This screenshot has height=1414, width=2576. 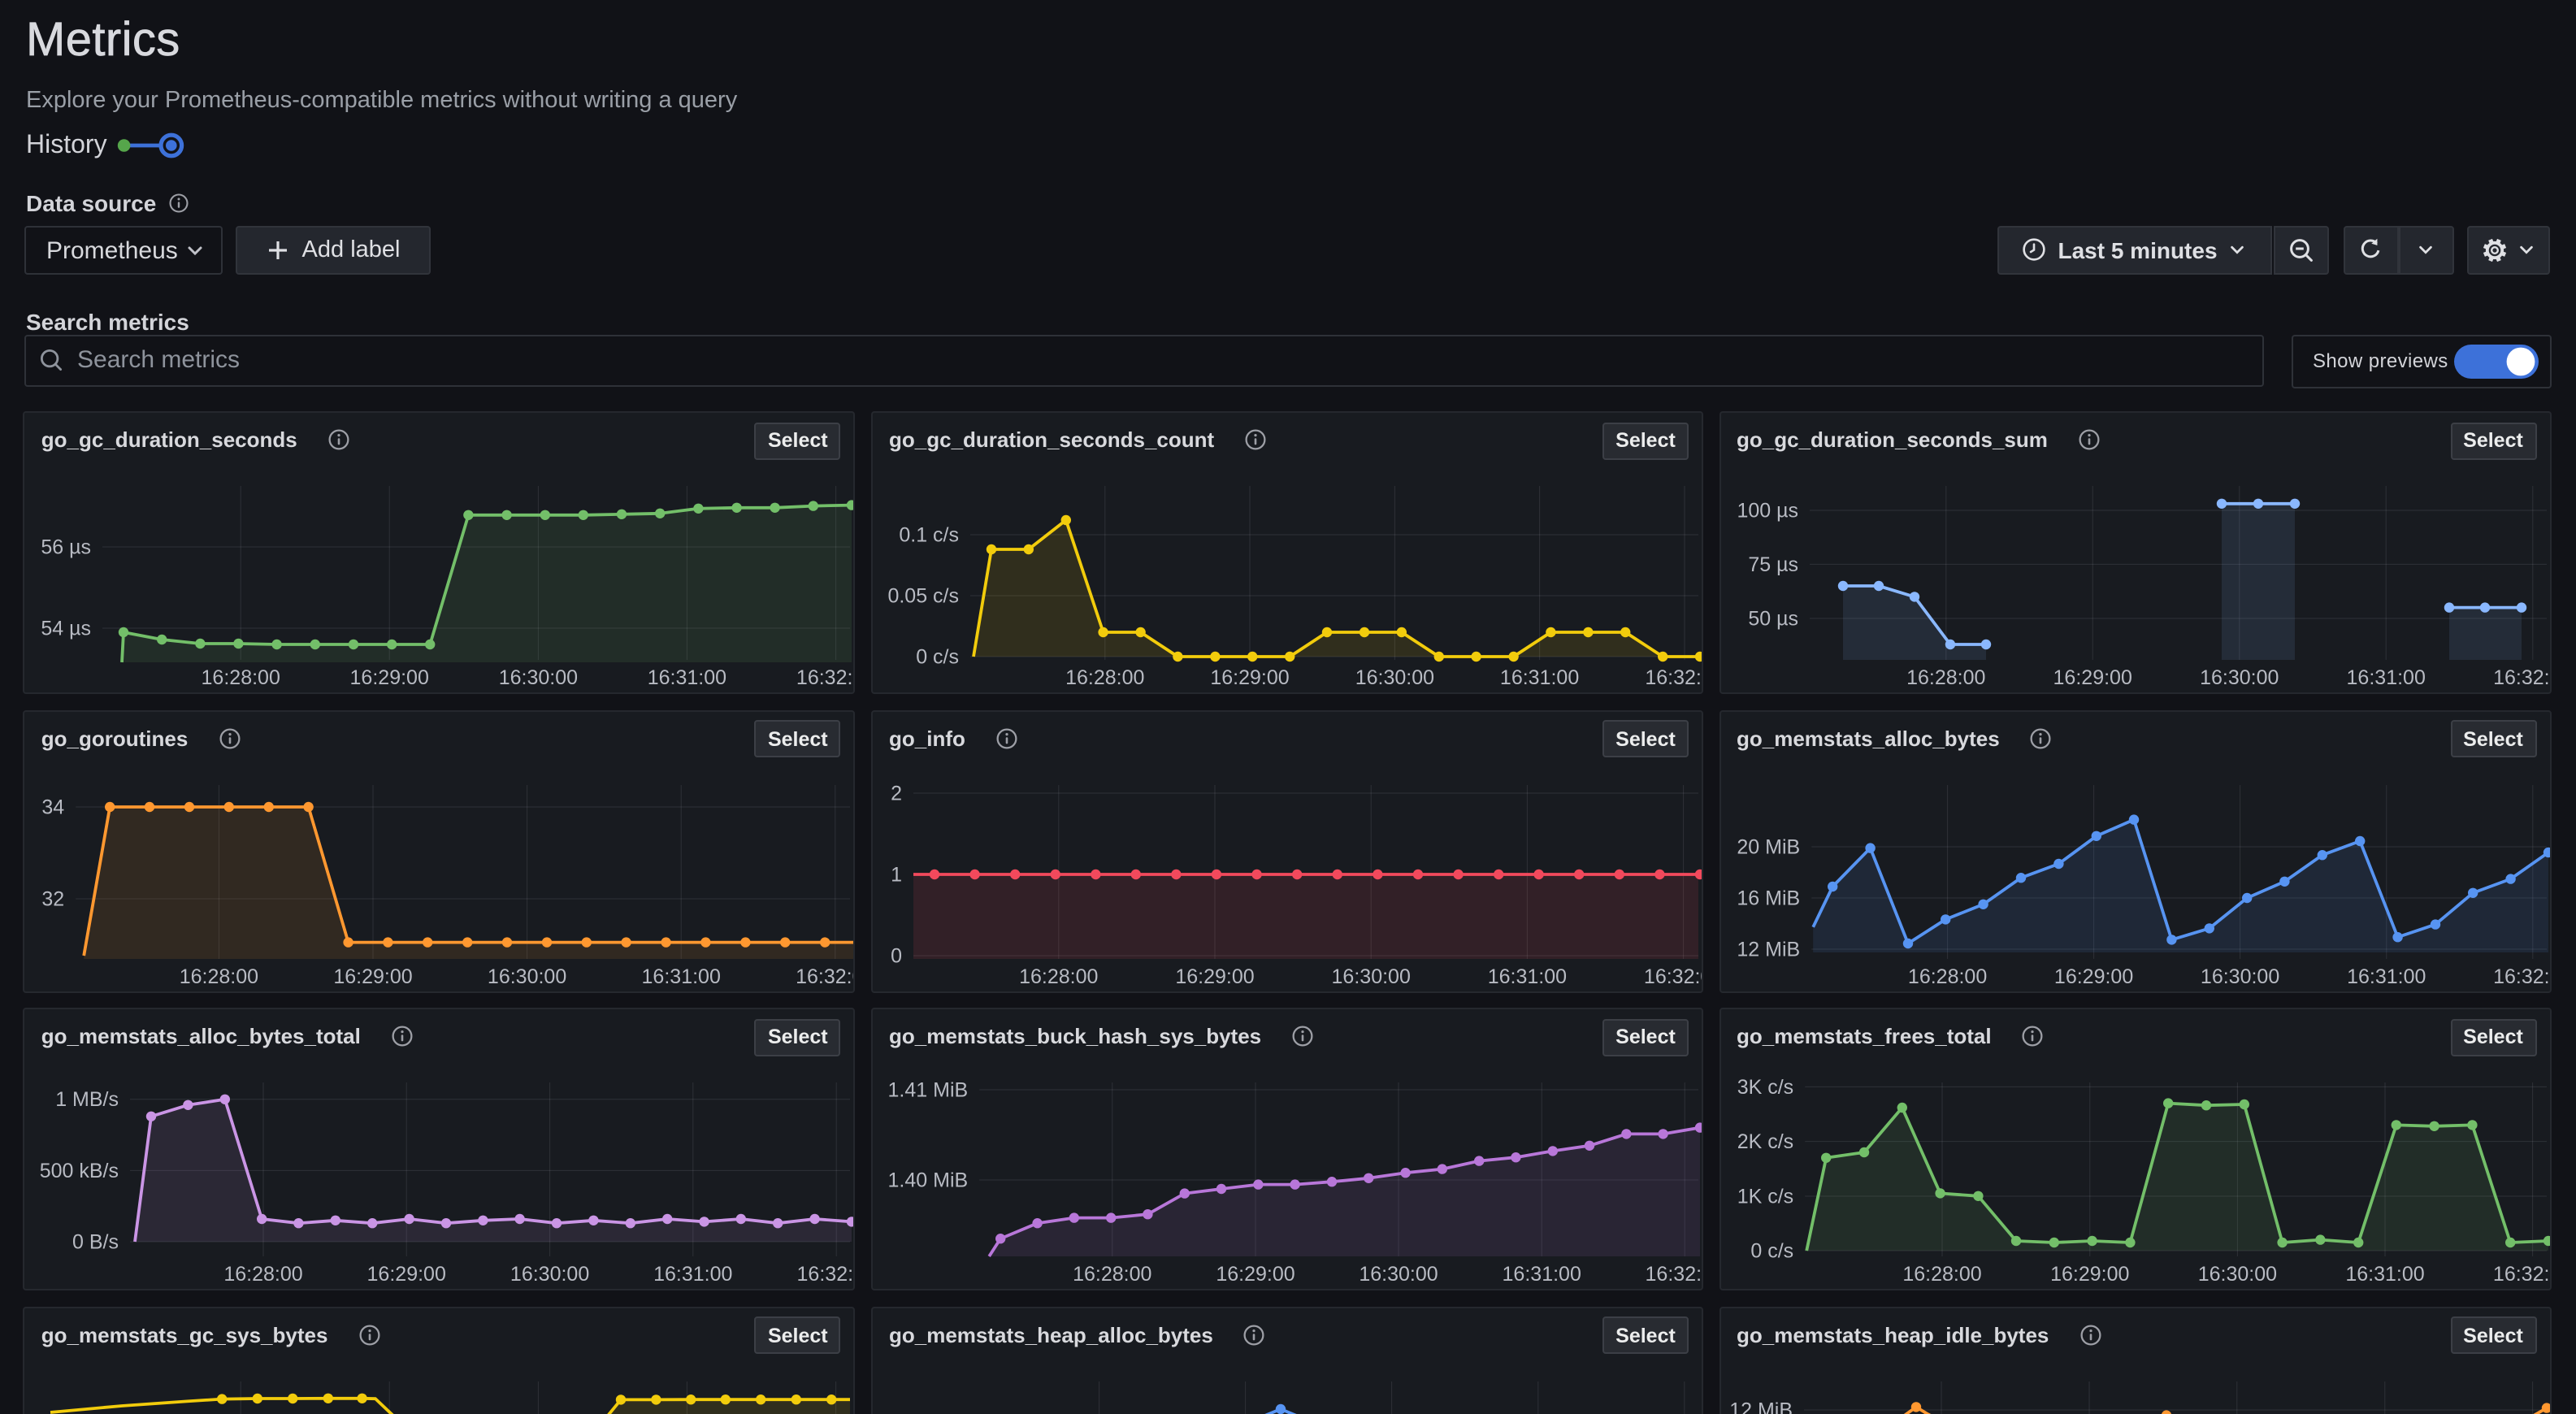 What do you see at coordinates (66, 547) in the screenshot?
I see `svg-text: 56 µs` at bounding box center [66, 547].